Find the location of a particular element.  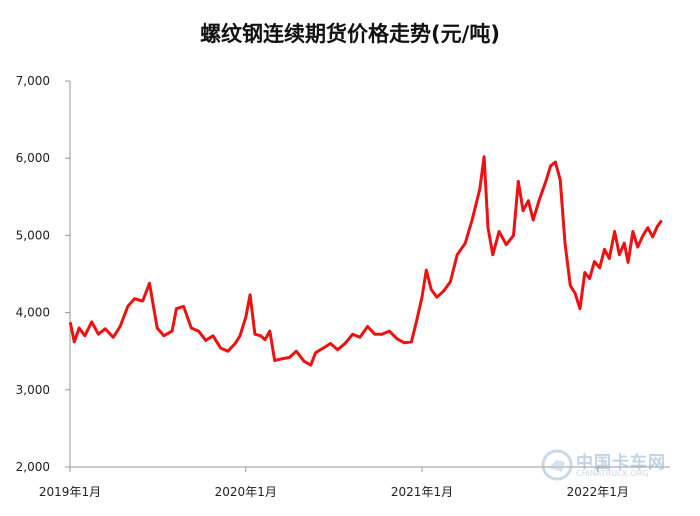

y-tick-label: 4,000 is located at coordinates (33, 313).